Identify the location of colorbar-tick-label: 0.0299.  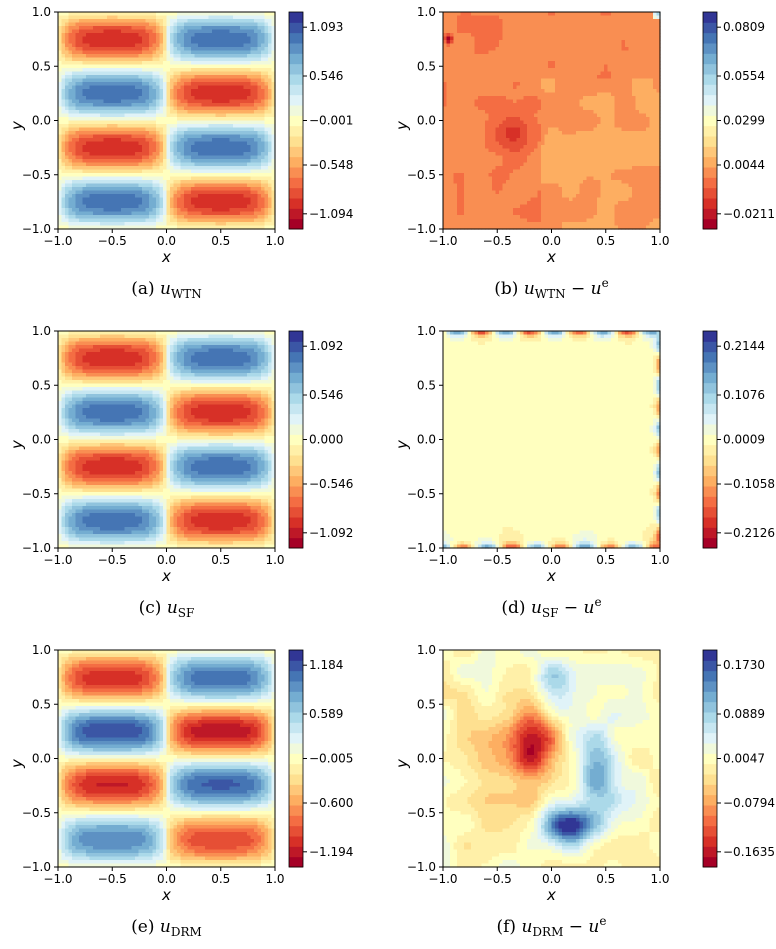
(744, 121).